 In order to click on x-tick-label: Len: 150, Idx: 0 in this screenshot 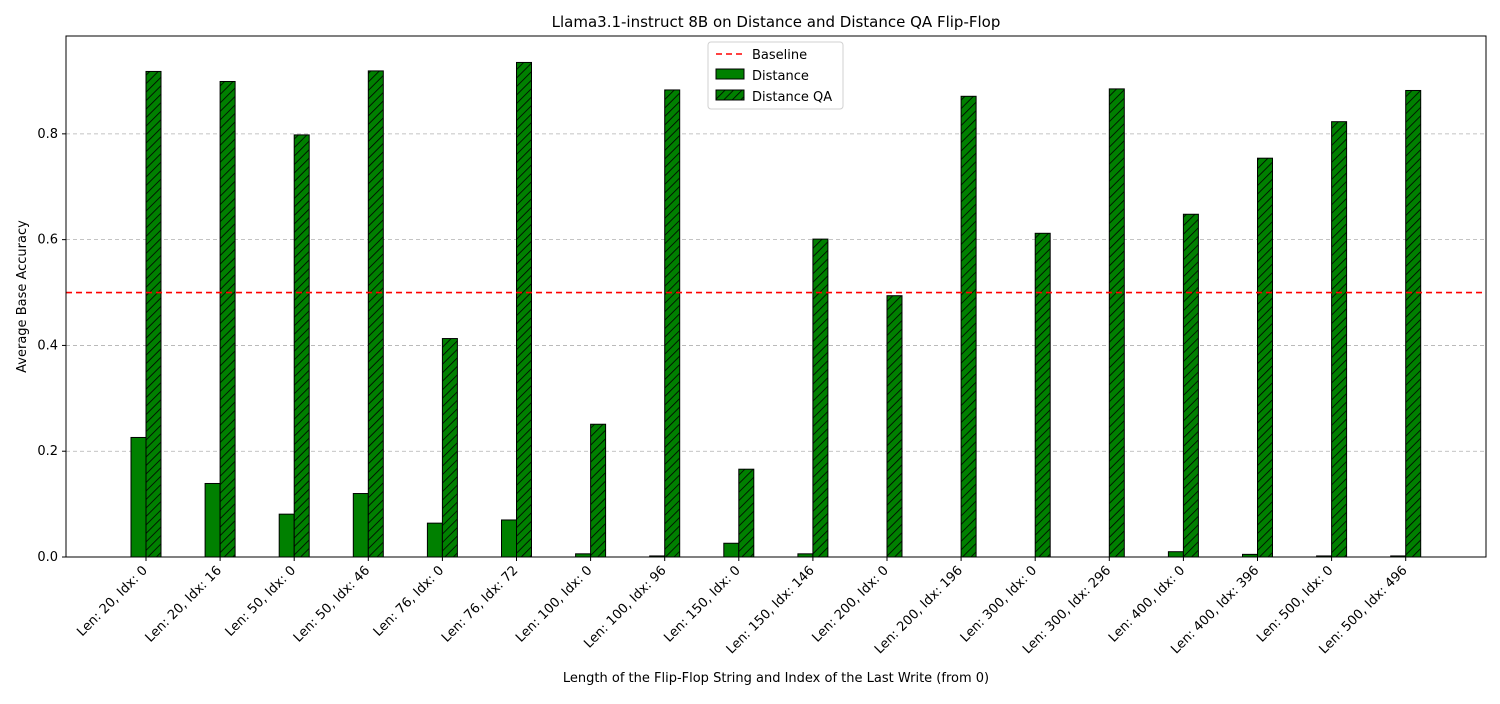, I will do `click(702, 604)`.